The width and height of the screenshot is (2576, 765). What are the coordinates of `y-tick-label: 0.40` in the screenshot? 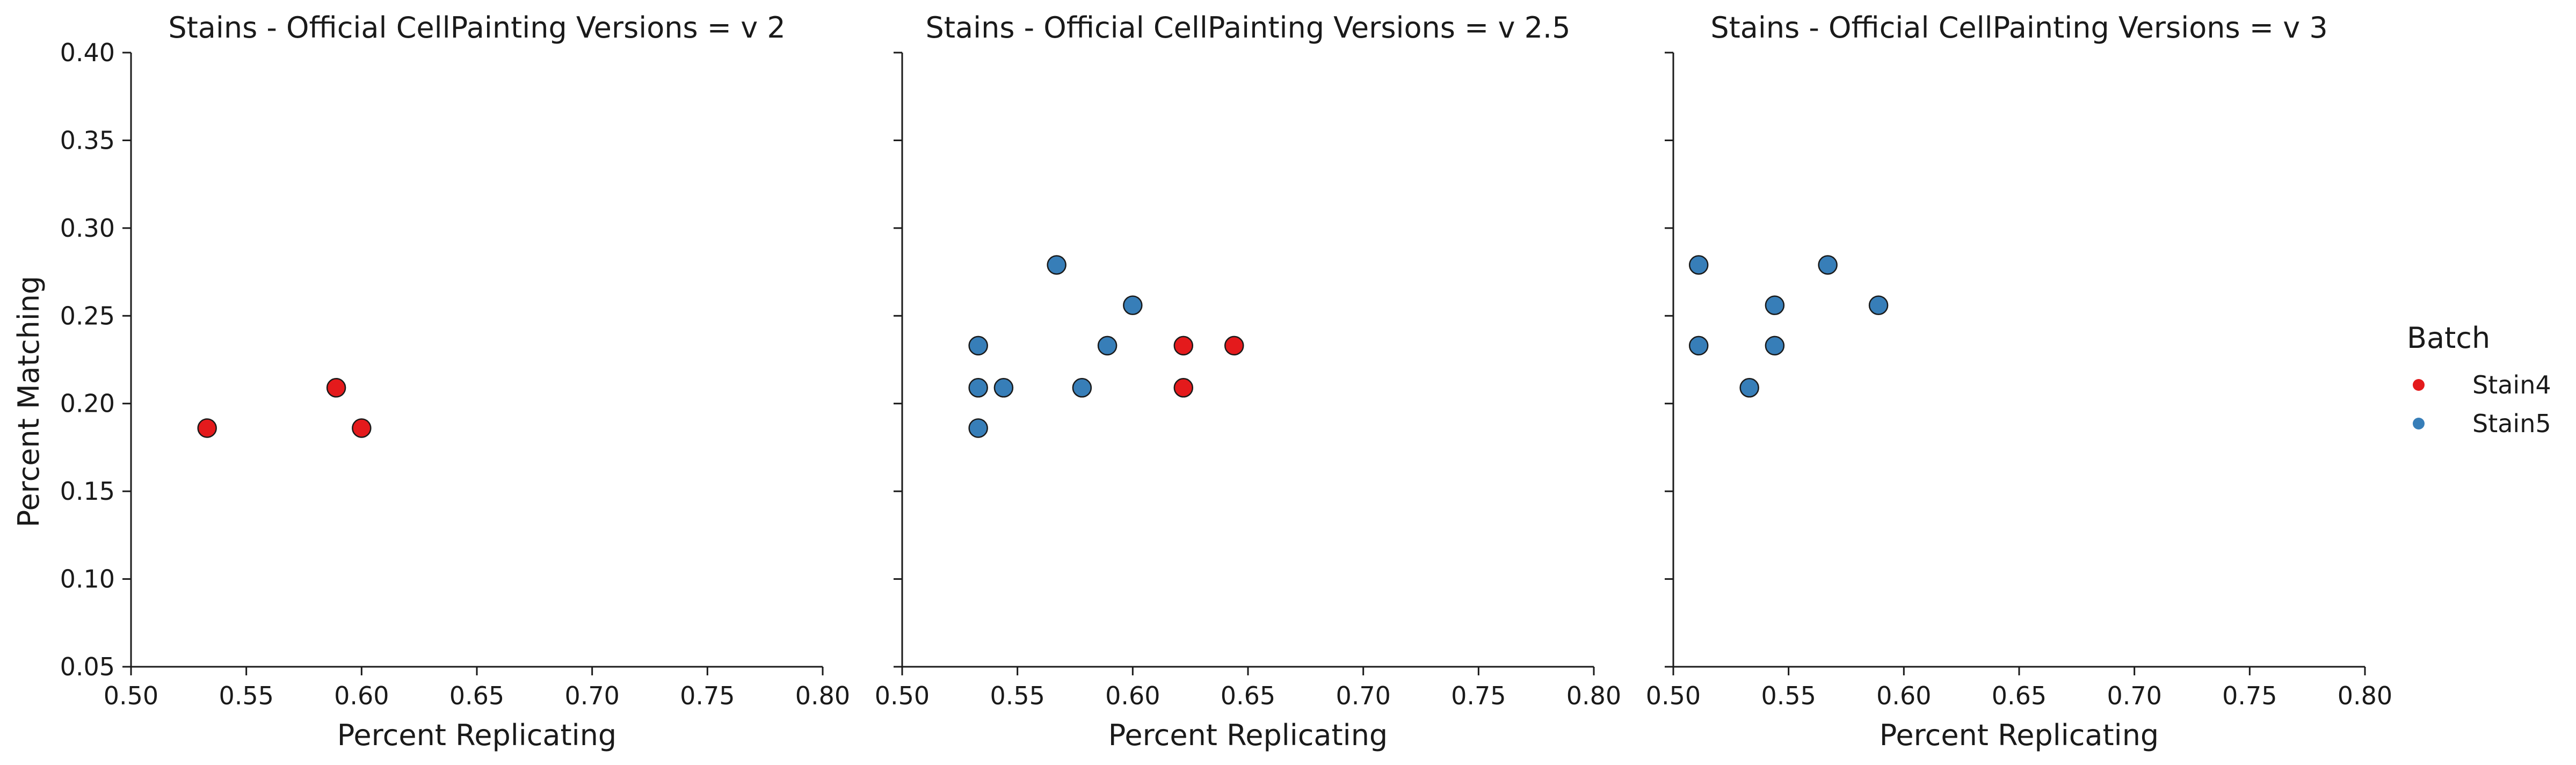 It's located at (87, 52).